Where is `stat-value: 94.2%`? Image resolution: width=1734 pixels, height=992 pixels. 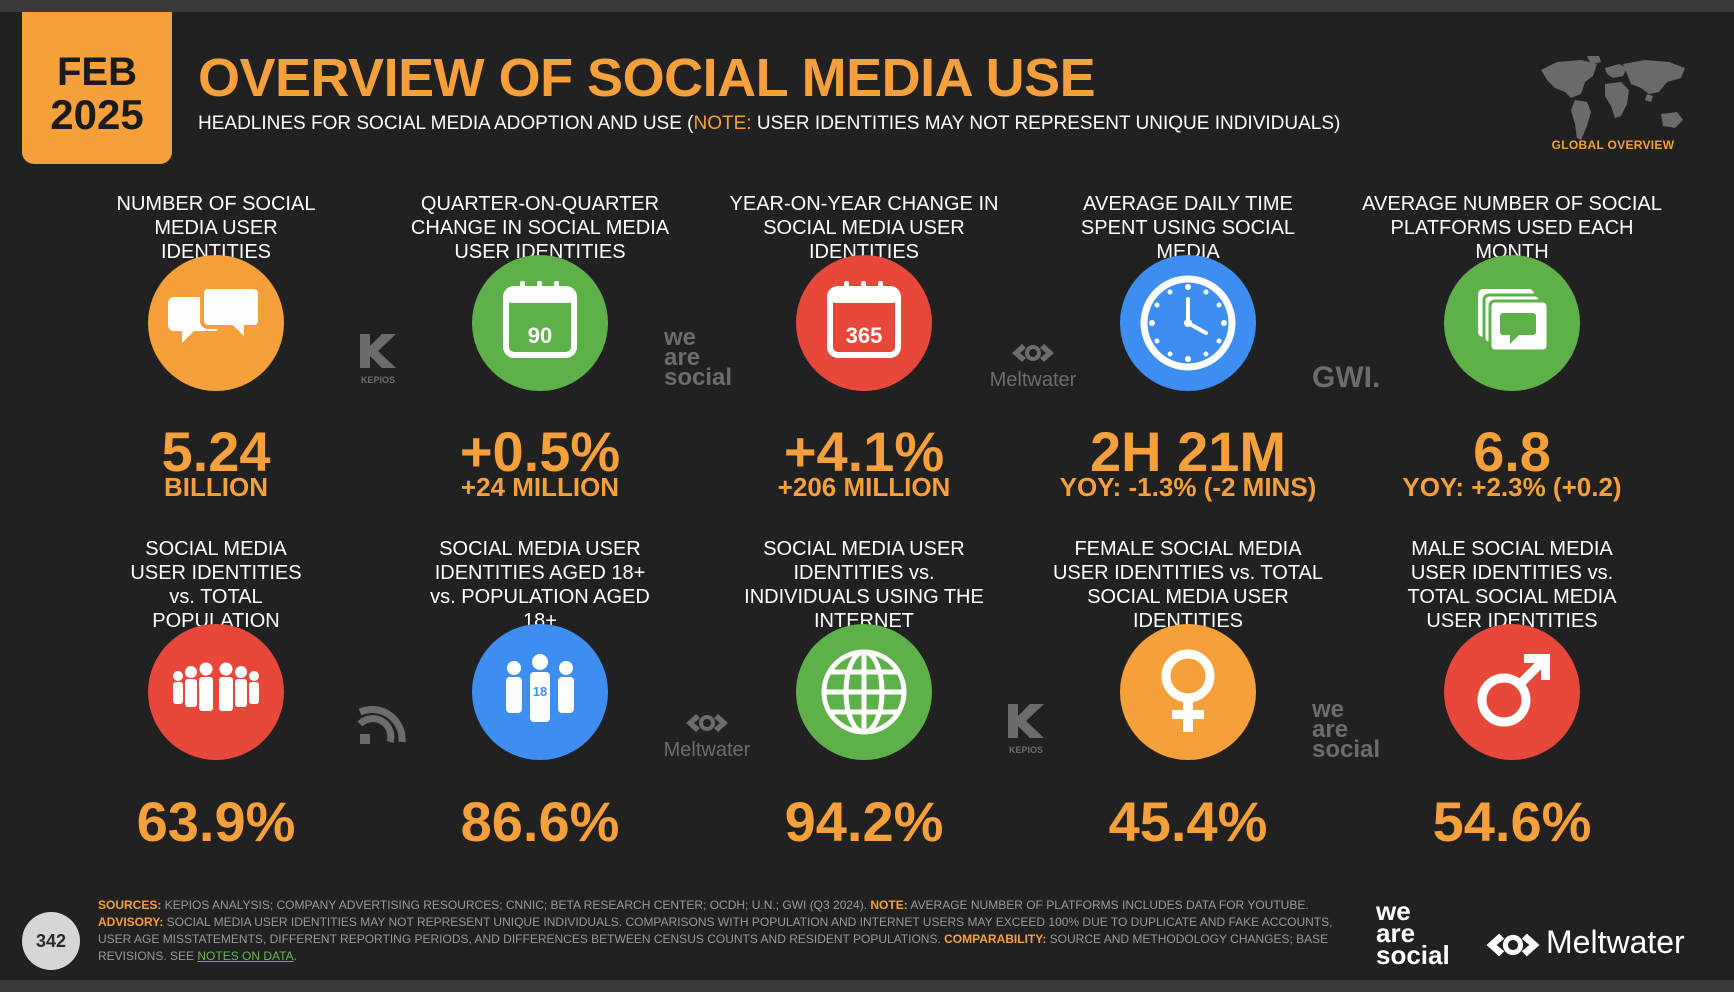
stat-value: 94.2% is located at coordinates (864, 821).